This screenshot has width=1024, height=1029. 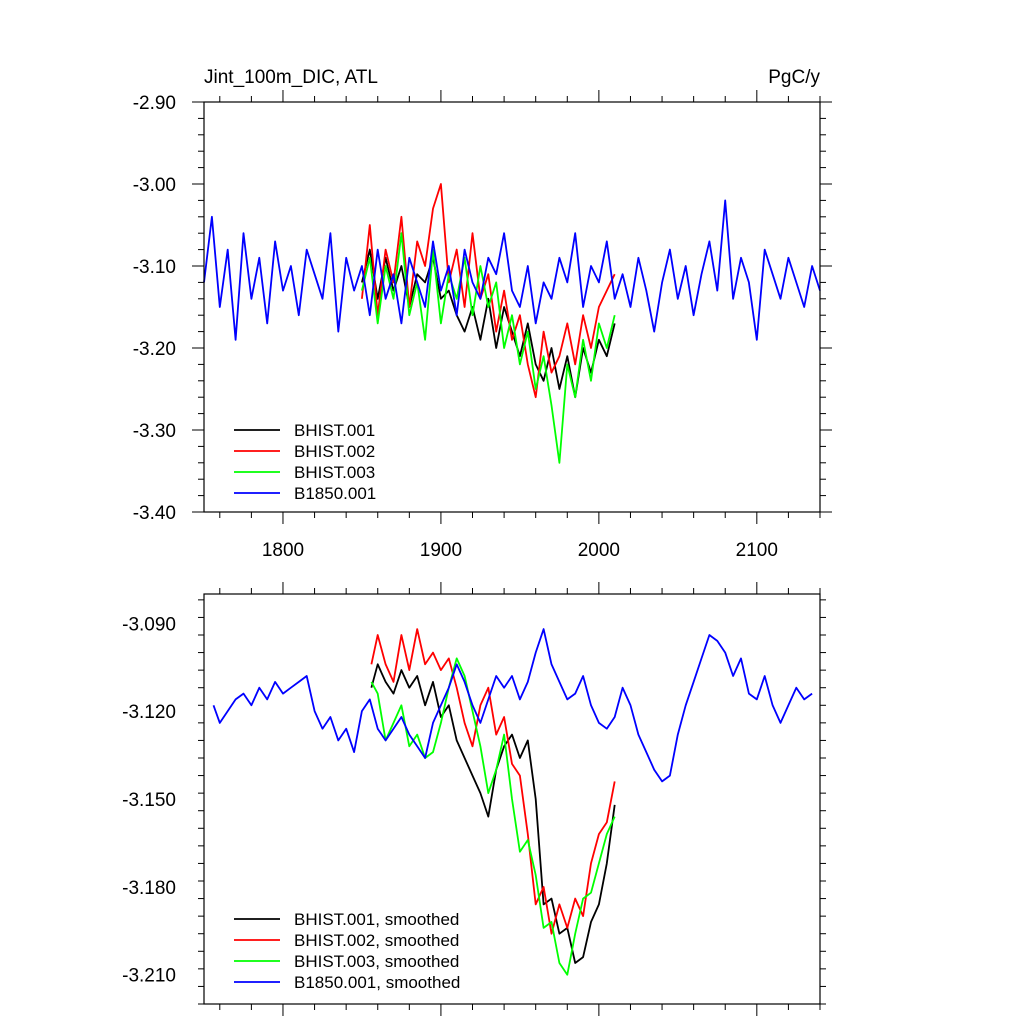 I want to click on top-y-tick-label: -3.20, so click(x=154, y=349).